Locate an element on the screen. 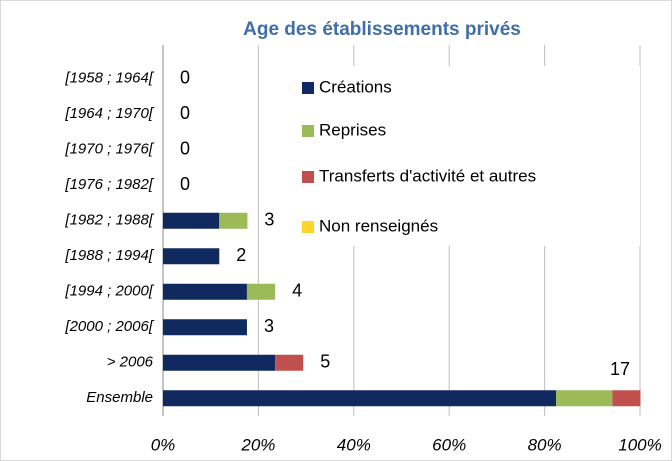 Image resolution: width=672 pixels, height=461 pixels. count-label: 5 is located at coordinates (325, 362).